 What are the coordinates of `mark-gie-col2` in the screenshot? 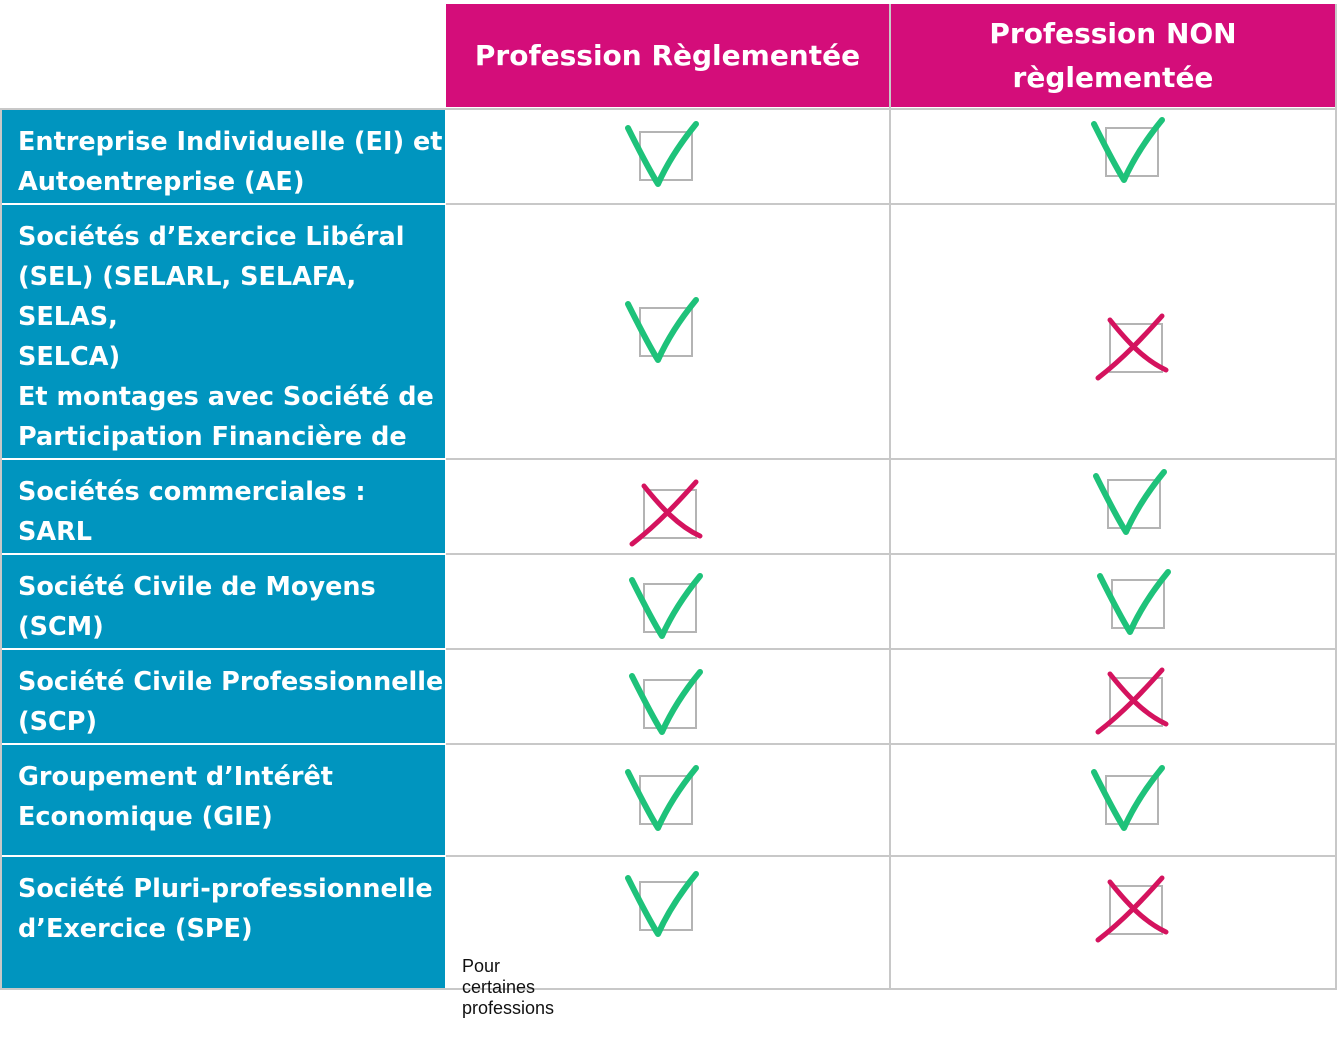 It's located at (1128, 798).